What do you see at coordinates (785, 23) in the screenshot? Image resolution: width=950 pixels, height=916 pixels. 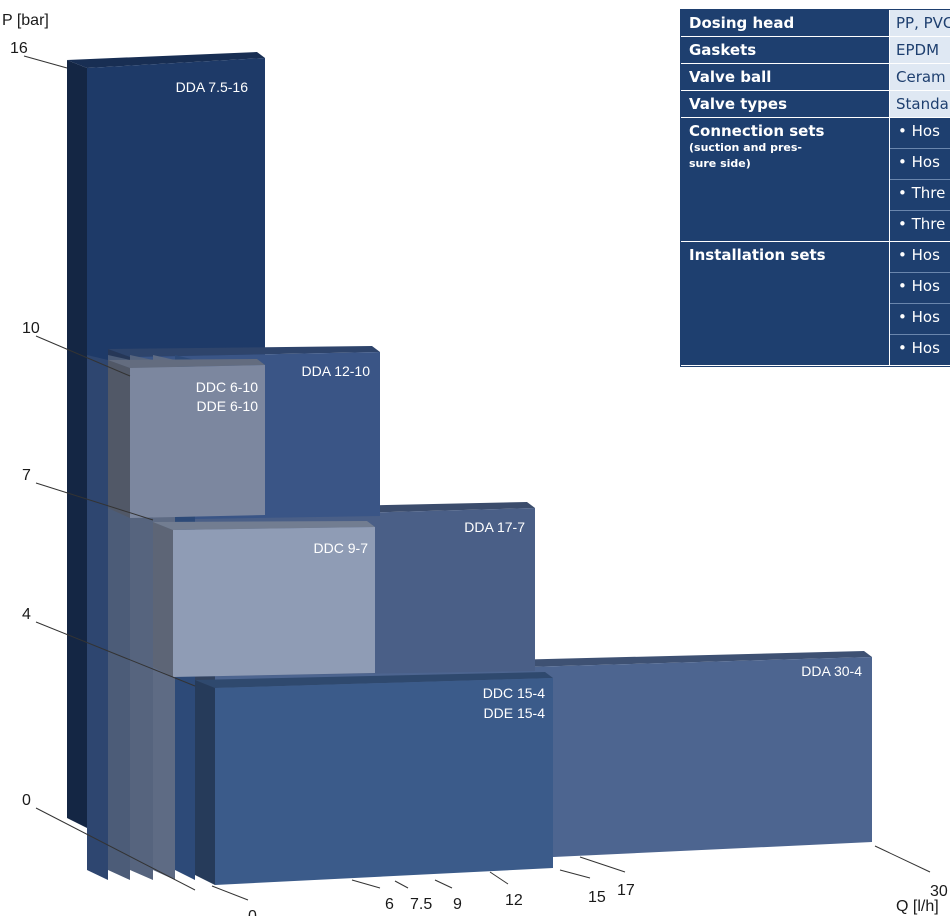 I see `spec-key: Dosing head` at bounding box center [785, 23].